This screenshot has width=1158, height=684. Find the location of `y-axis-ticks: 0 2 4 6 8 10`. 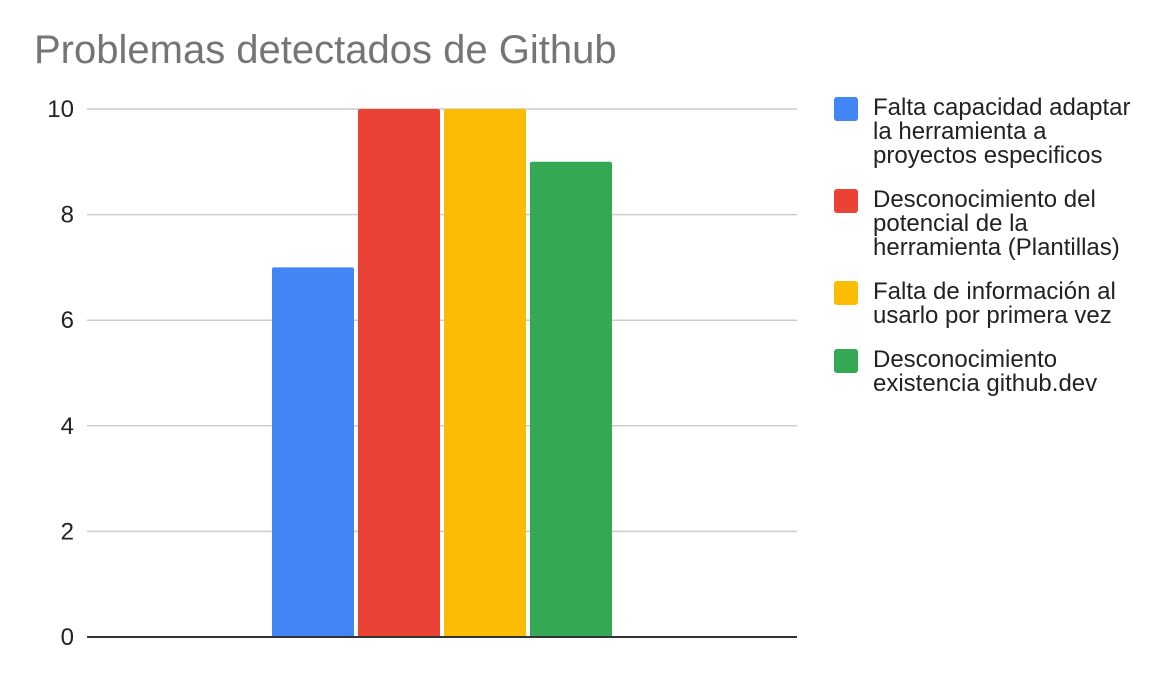

y-axis-ticks: 0 2 4 6 8 10 is located at coordinates (60, 373).